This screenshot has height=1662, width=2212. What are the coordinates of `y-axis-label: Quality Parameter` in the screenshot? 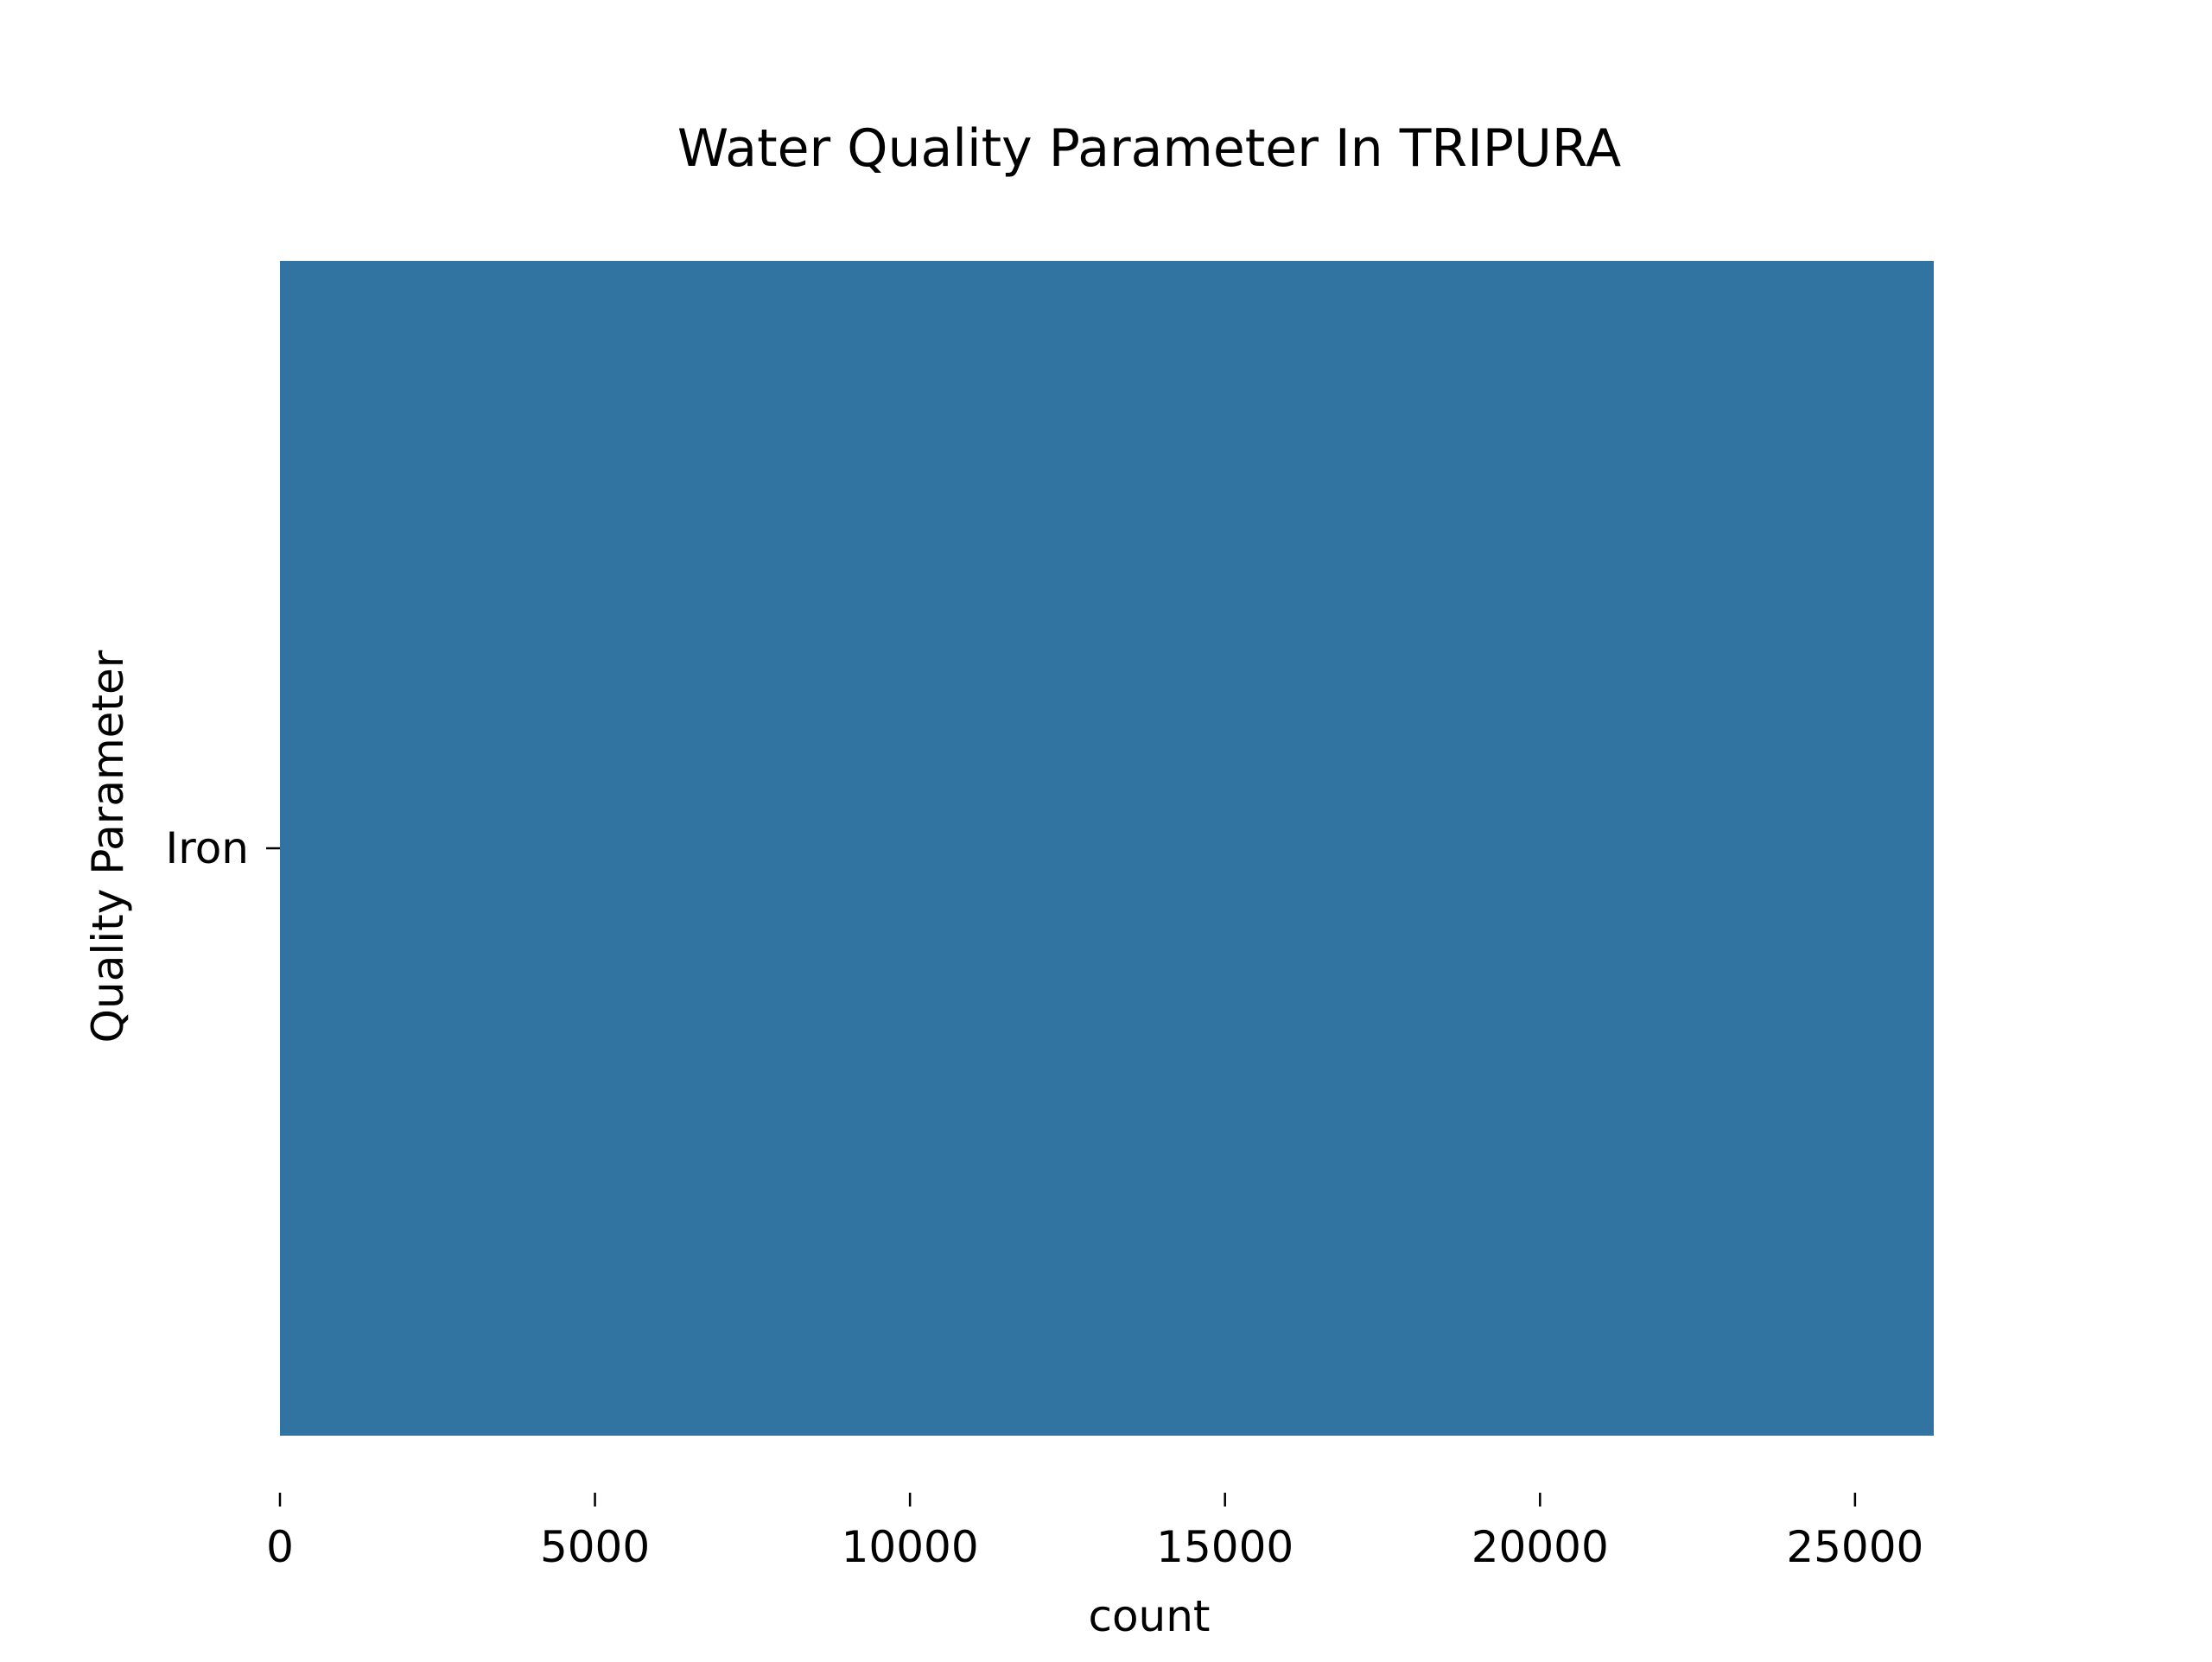 It's located at (108, 846).